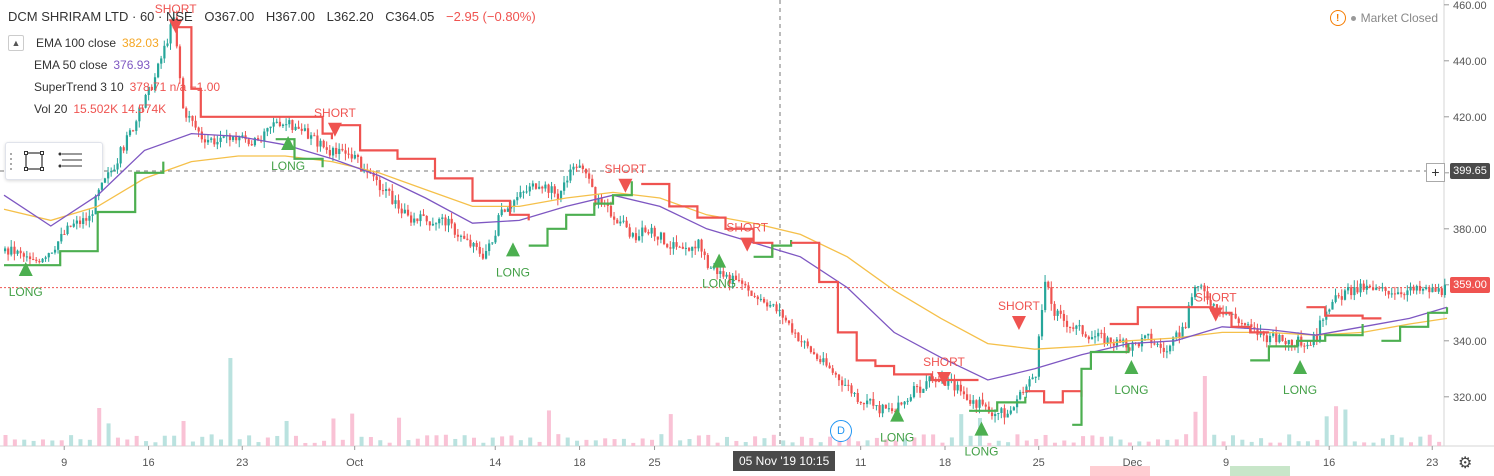  Describe the element at coordinates (1260, 471) in the screenshot. I see `buy-chip` at that location.